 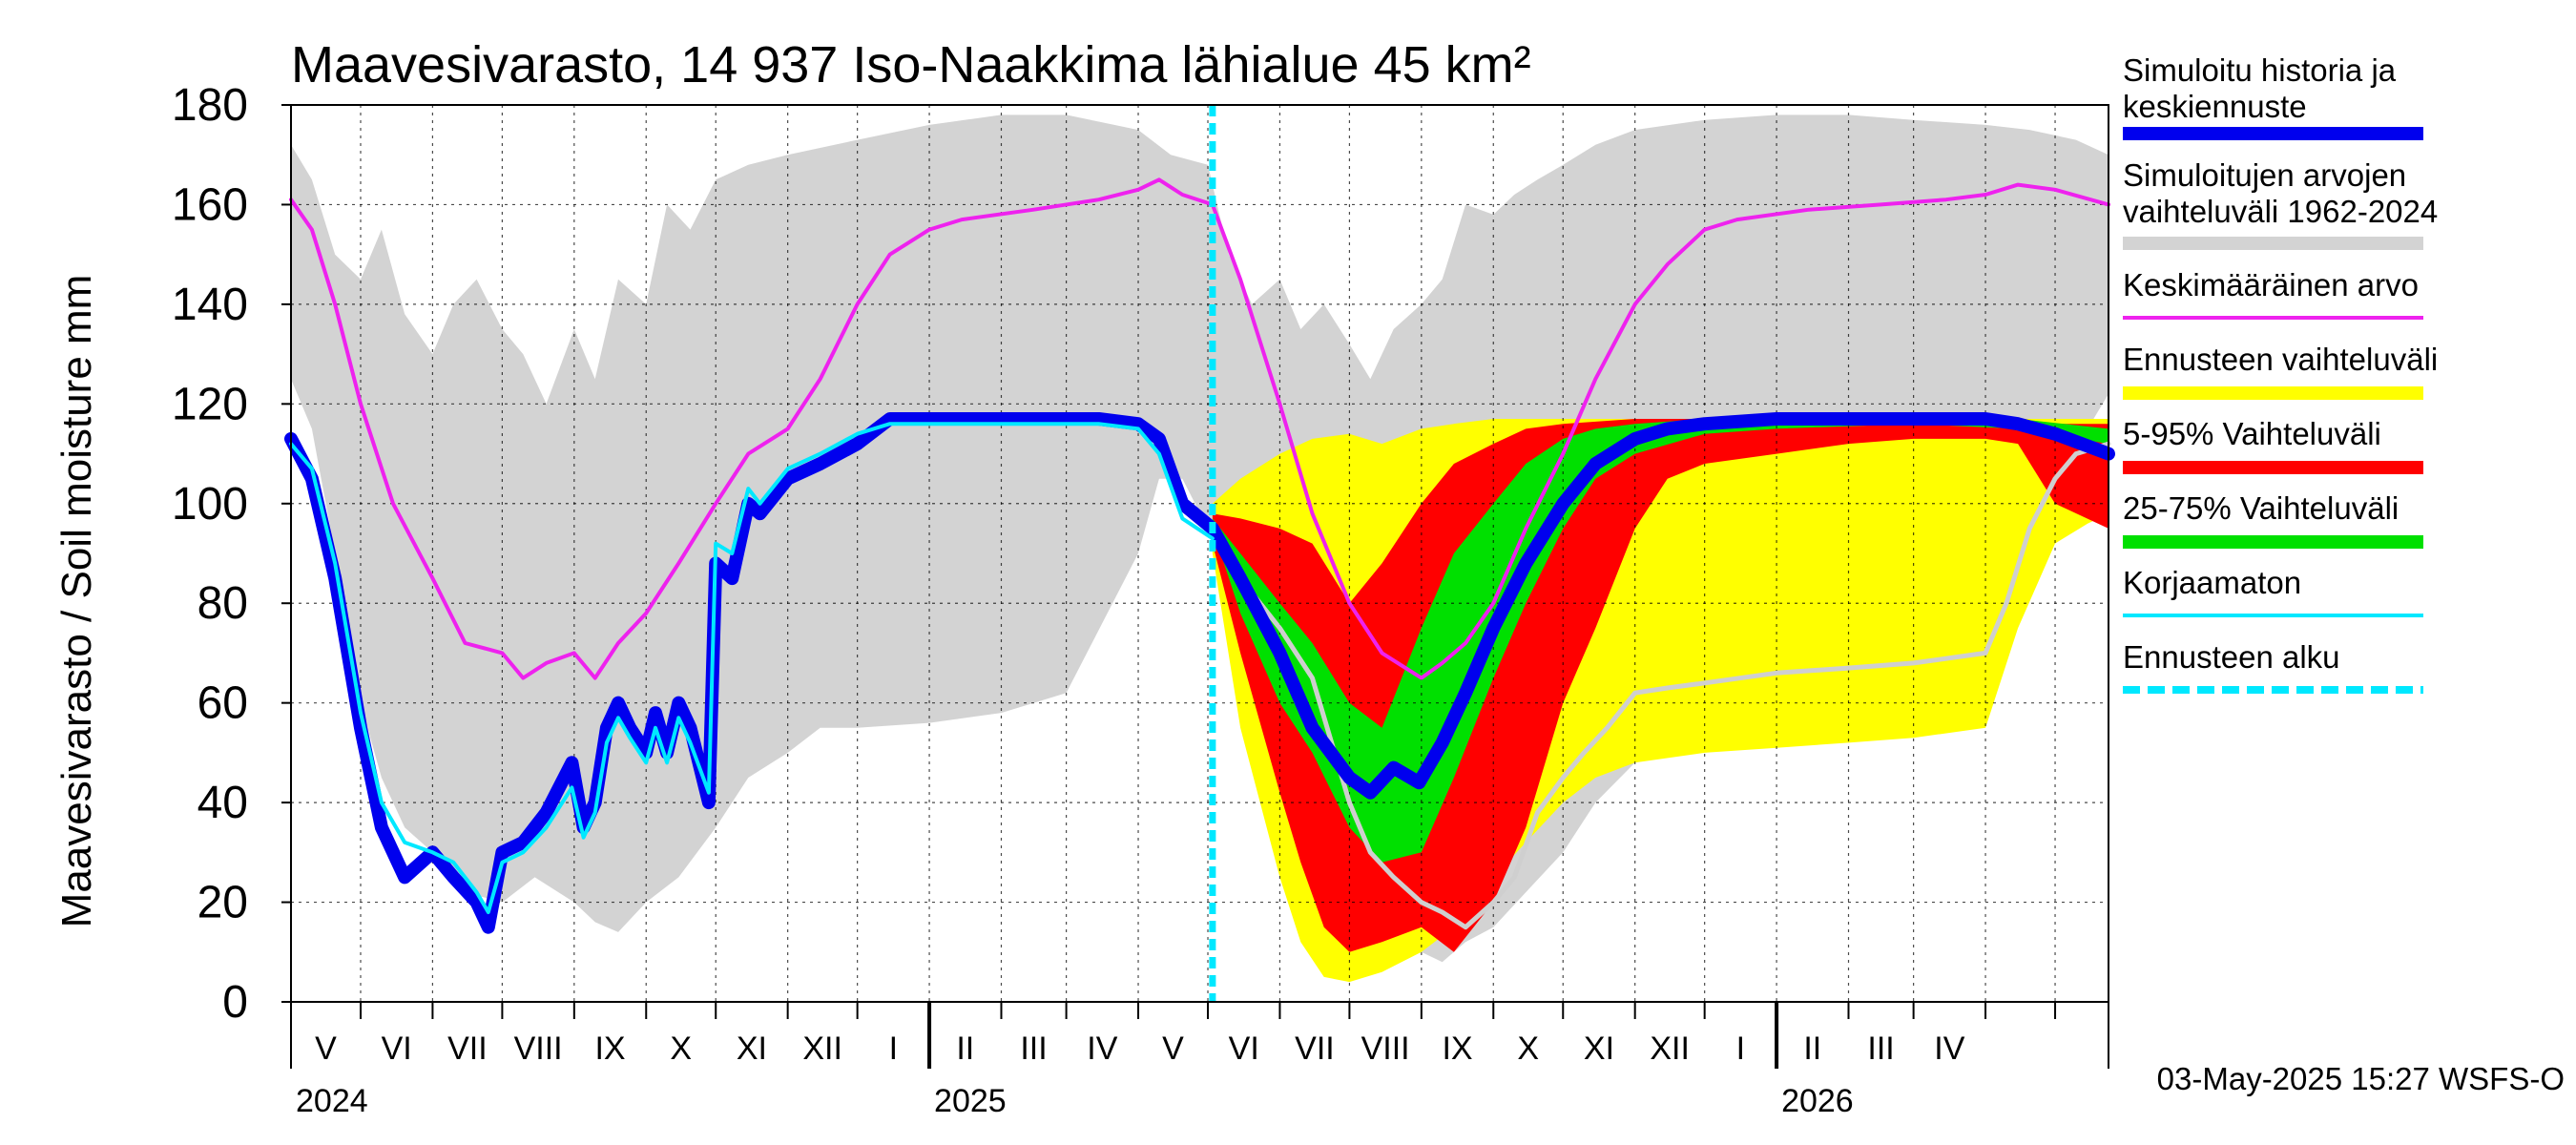 What do you see at coordinates (2212, 583) in the screenshot?
I see `legend-uncorrected-label: Korjaamaton` at bounding box center [2212, 583].